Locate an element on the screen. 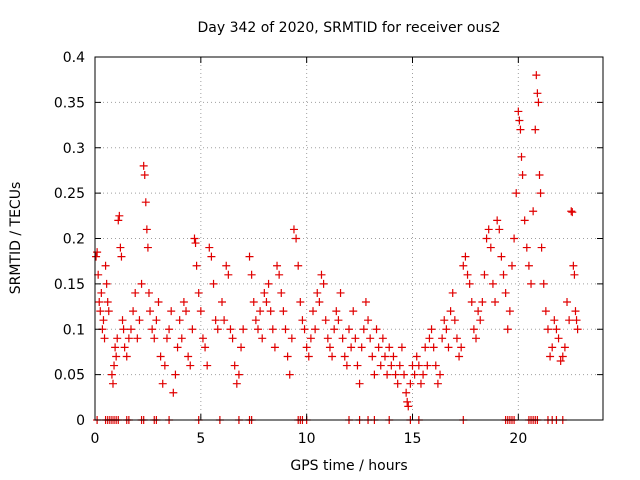 The image size is (640, 480). y-tick-label: 0.2 is located at coordinates (74, 240).